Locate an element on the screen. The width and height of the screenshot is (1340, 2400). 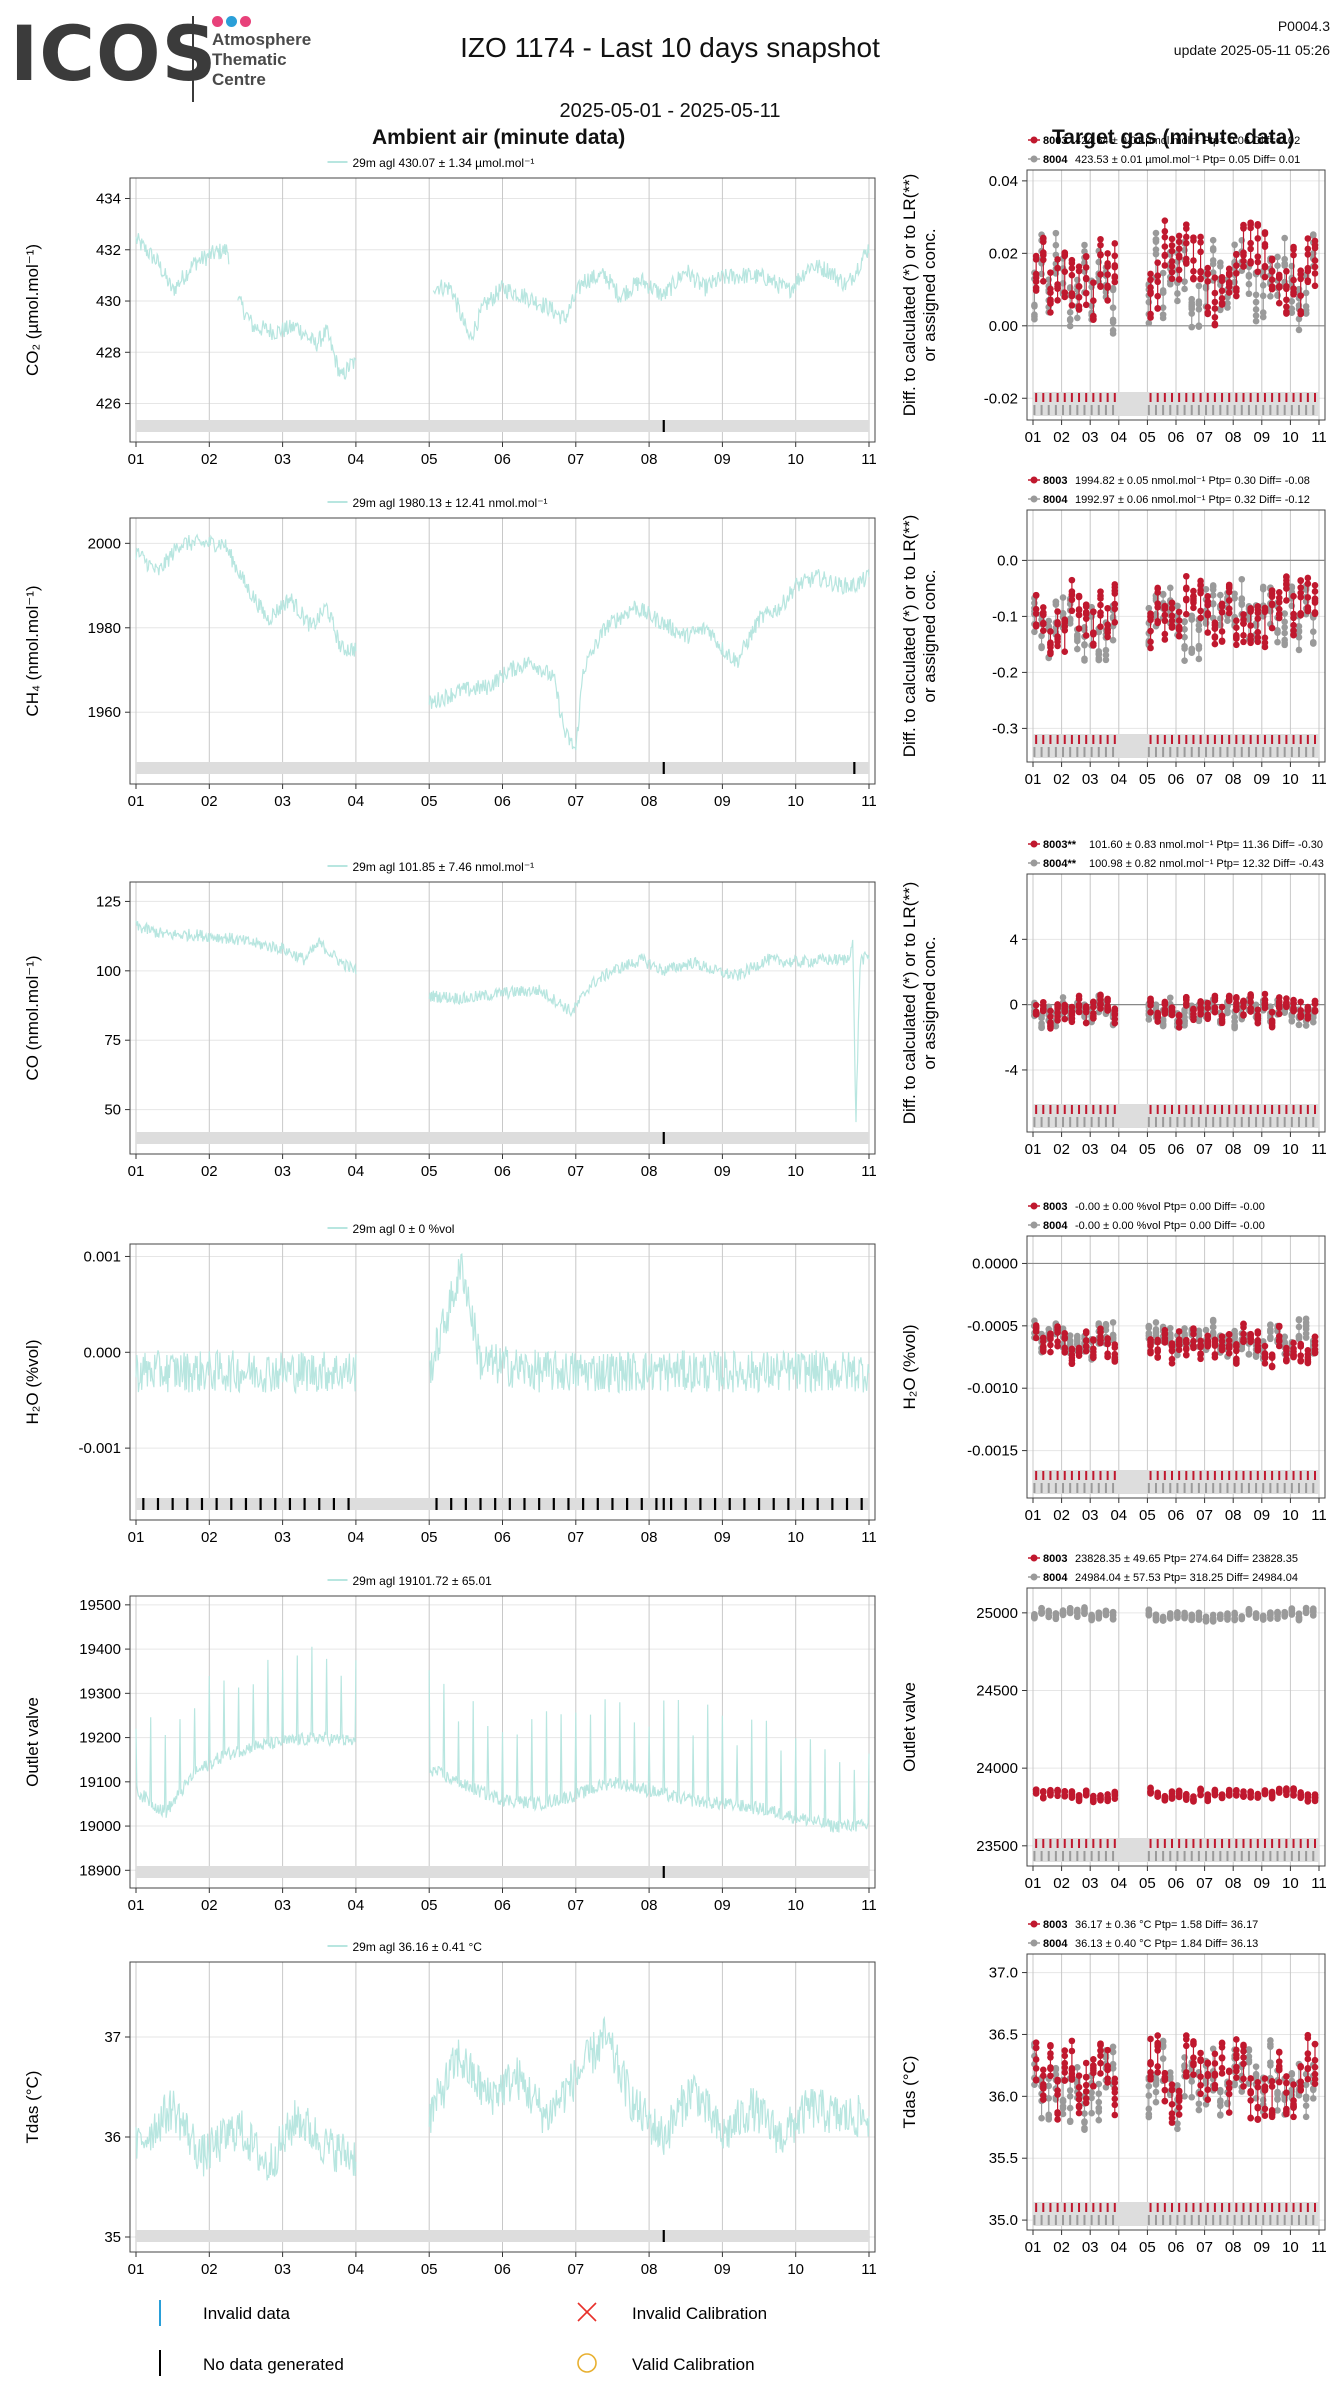
target-co2-legend-name: 8003 is located at coordinates (1055, 141).